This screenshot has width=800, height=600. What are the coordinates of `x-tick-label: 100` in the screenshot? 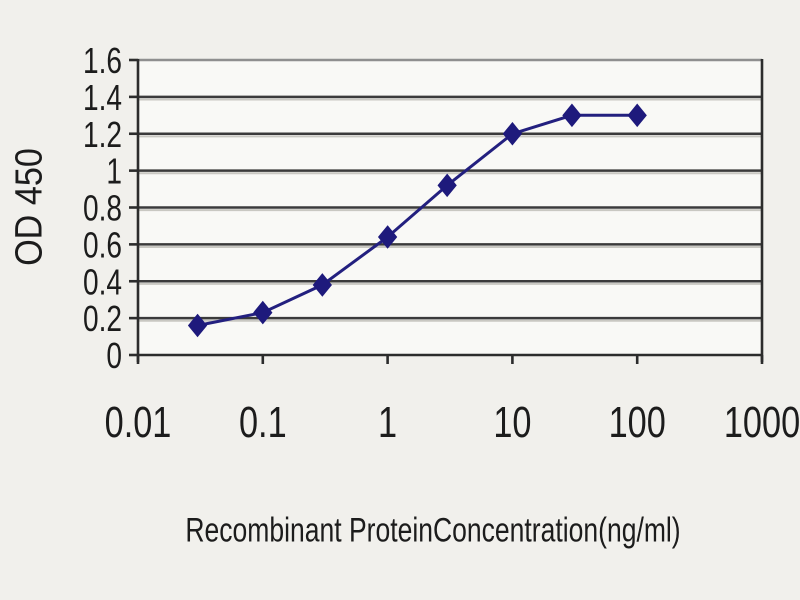 It's located at (637, 422).